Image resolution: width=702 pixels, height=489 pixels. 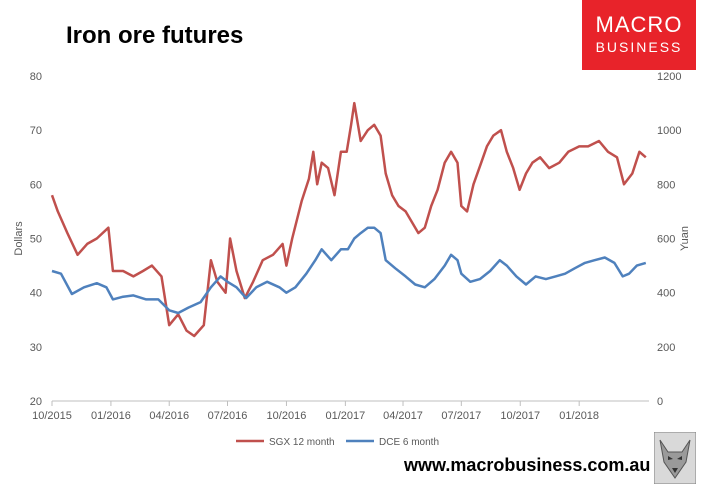 What do you see at coordinates (660, 402) in the screenshot?
I see `y-right-tick-label: 0` at bounding box center [660, 402].